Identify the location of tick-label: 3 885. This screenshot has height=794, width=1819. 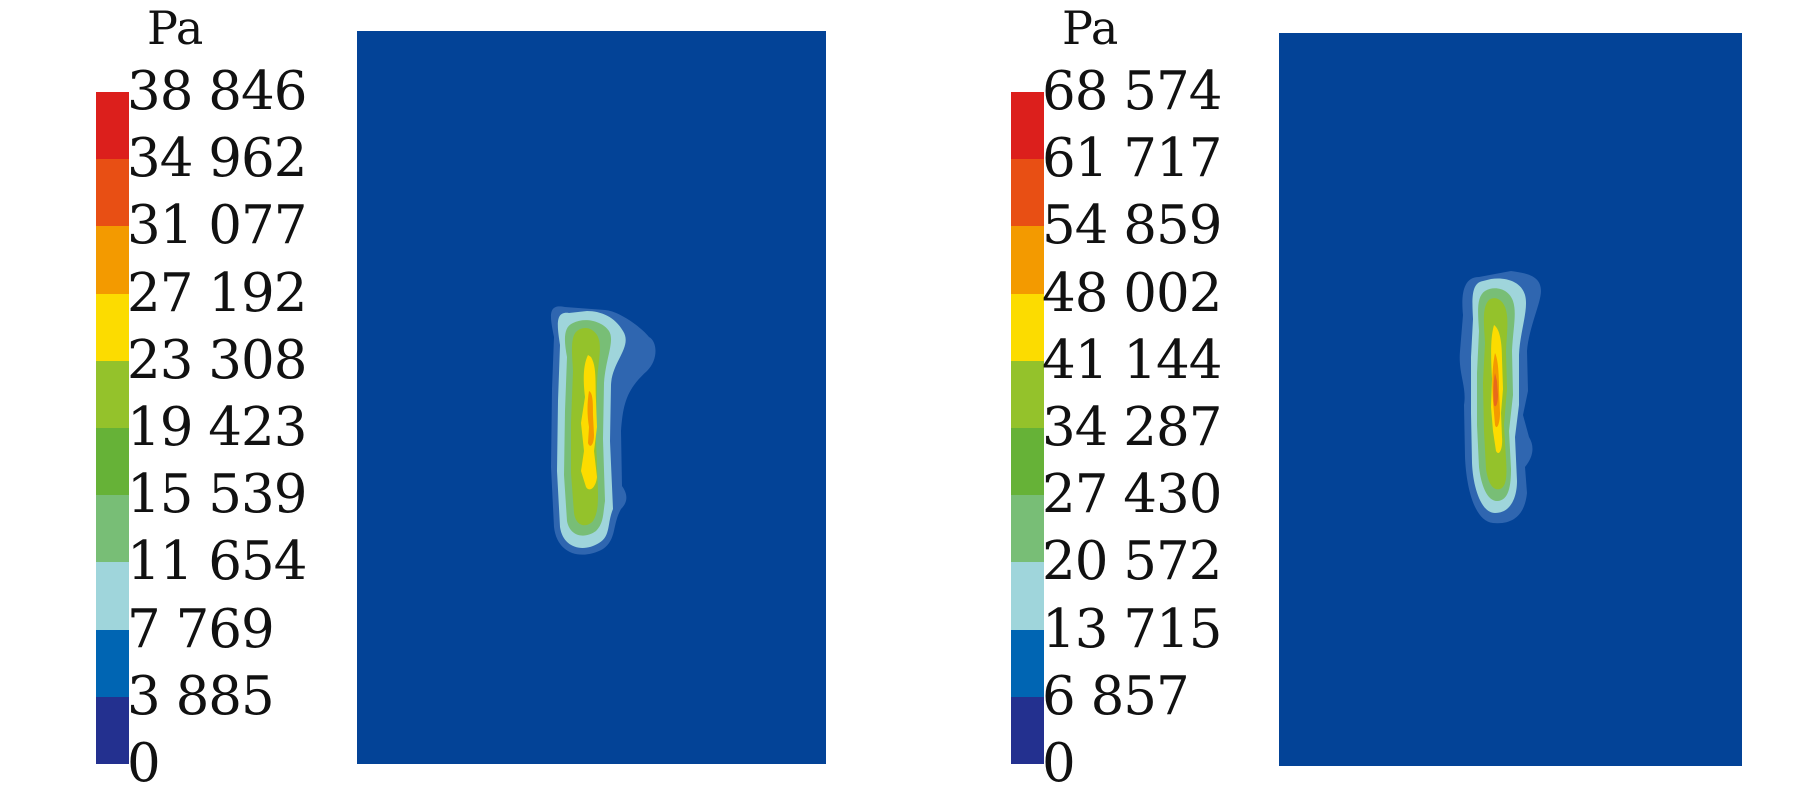
(201, 696).